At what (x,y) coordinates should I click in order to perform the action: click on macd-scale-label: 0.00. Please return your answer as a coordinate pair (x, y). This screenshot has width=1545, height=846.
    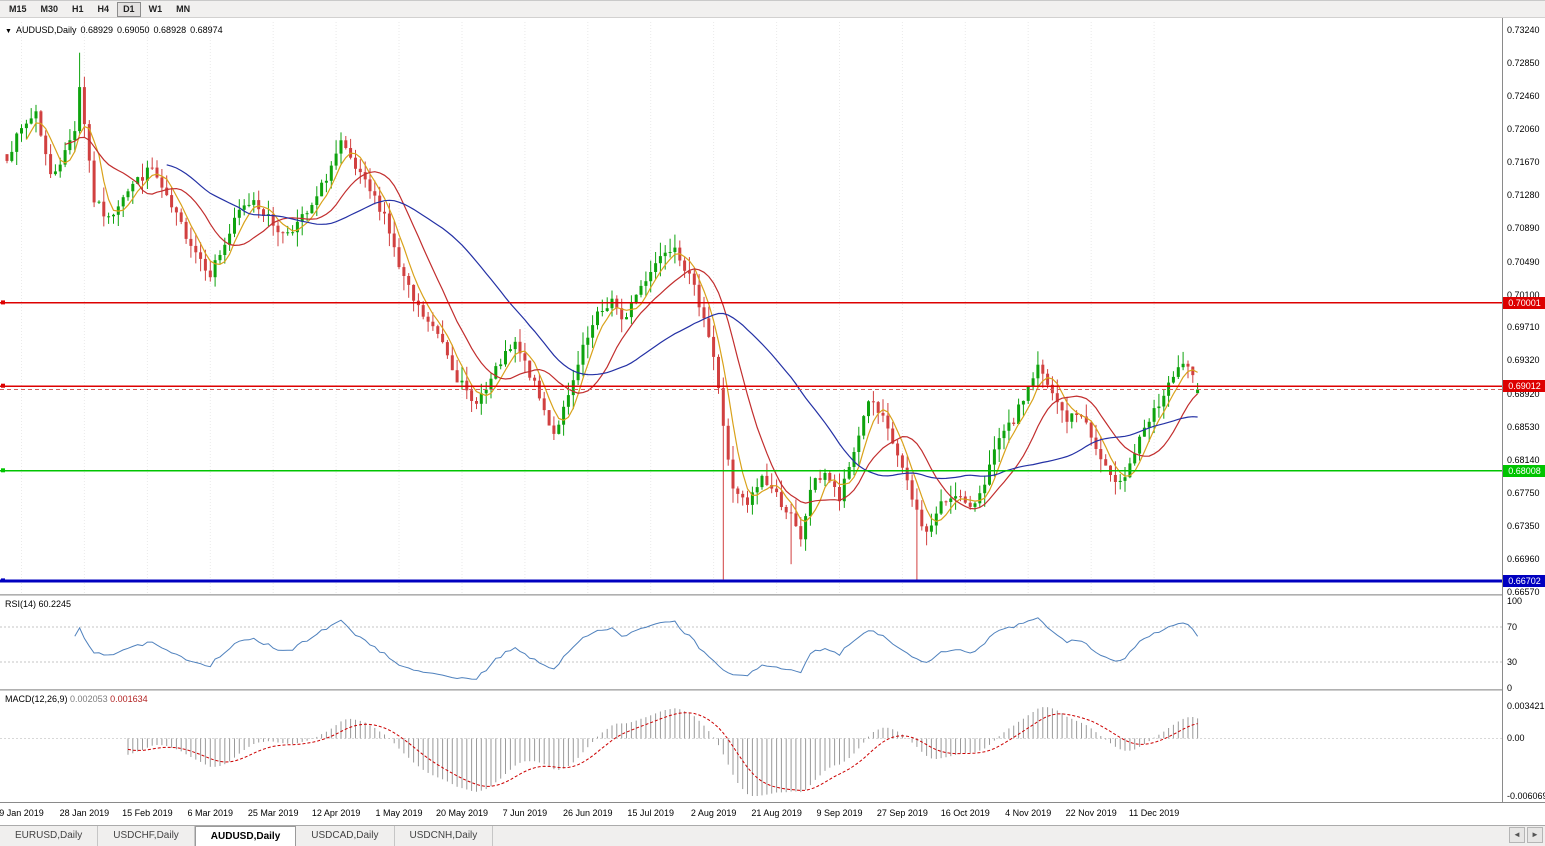
    Looking at the image, I should click on (1516, 738).